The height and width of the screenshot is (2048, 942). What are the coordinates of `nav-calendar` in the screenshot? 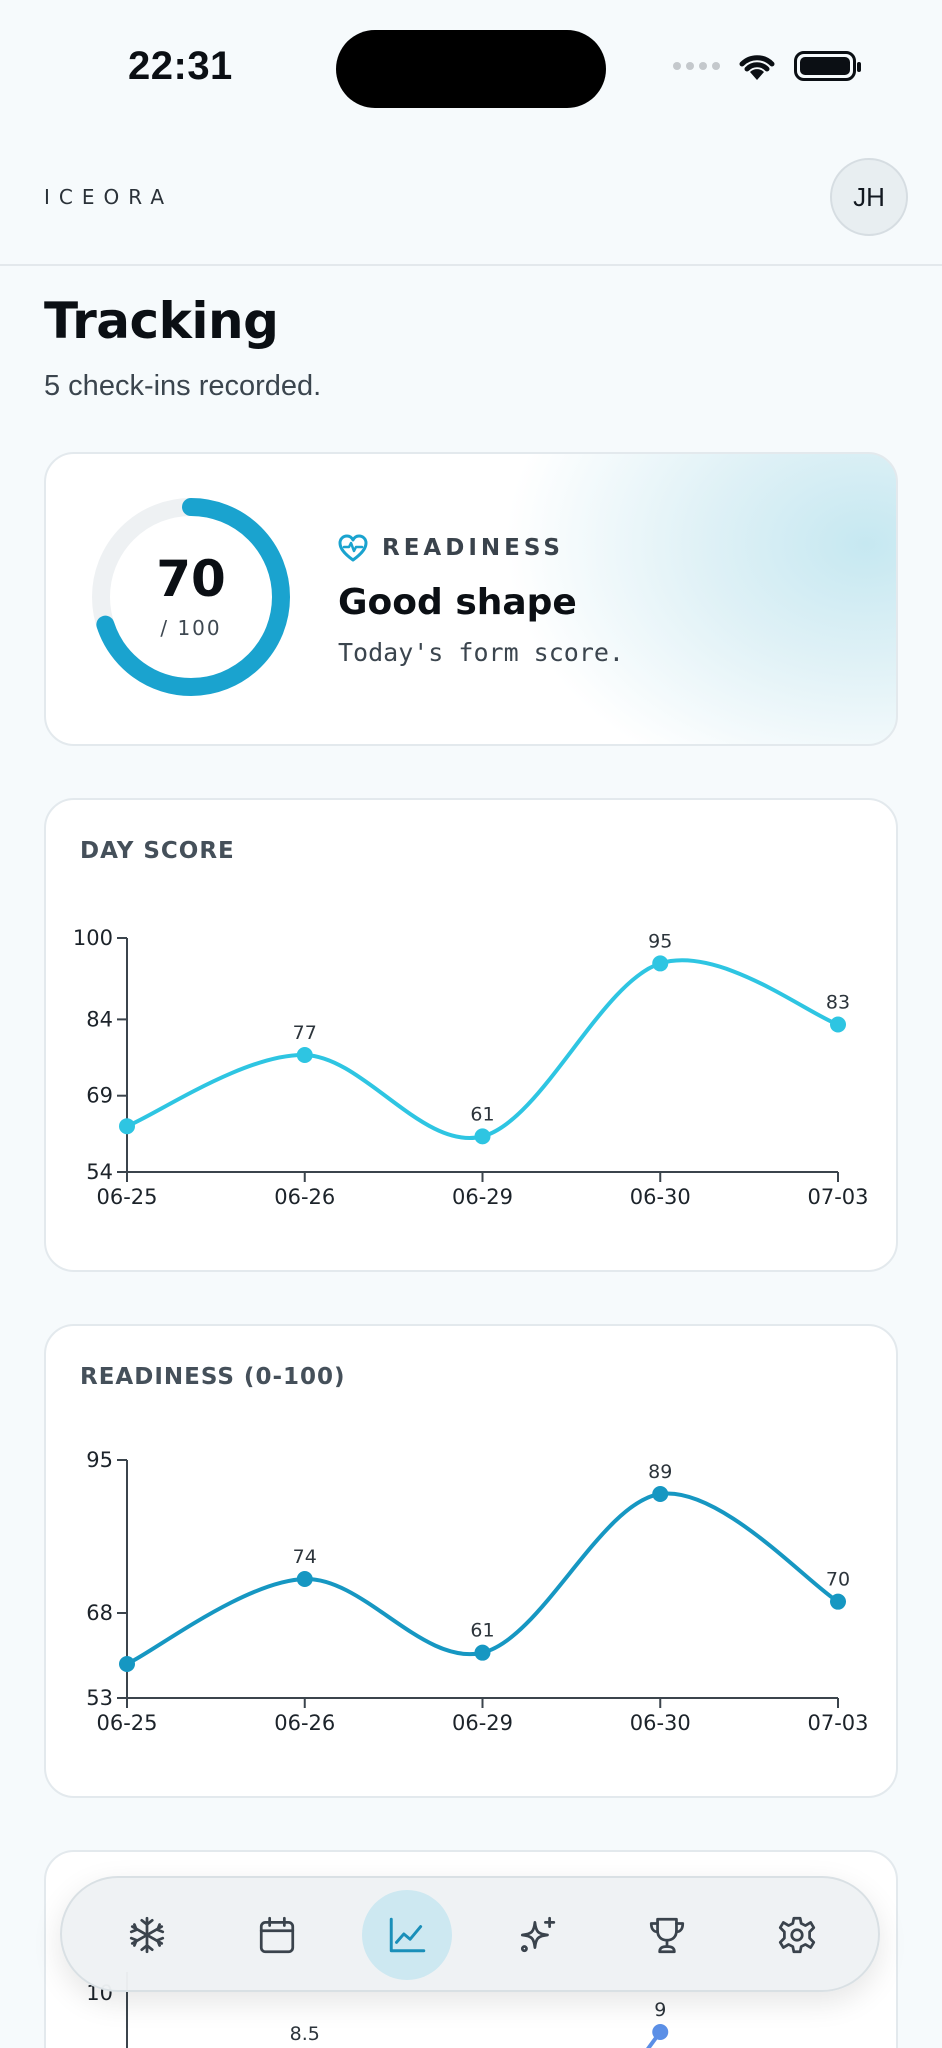 It's located at (277, 1935).